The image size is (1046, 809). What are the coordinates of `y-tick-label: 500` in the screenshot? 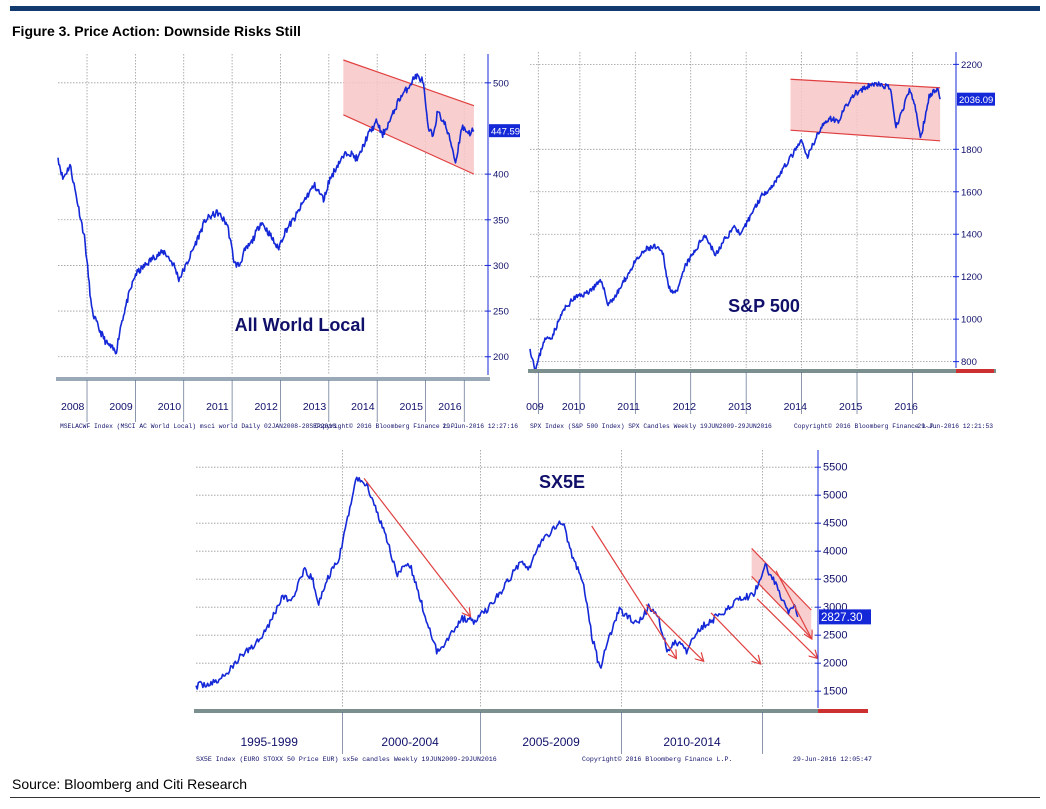 It's located at (501, 83).